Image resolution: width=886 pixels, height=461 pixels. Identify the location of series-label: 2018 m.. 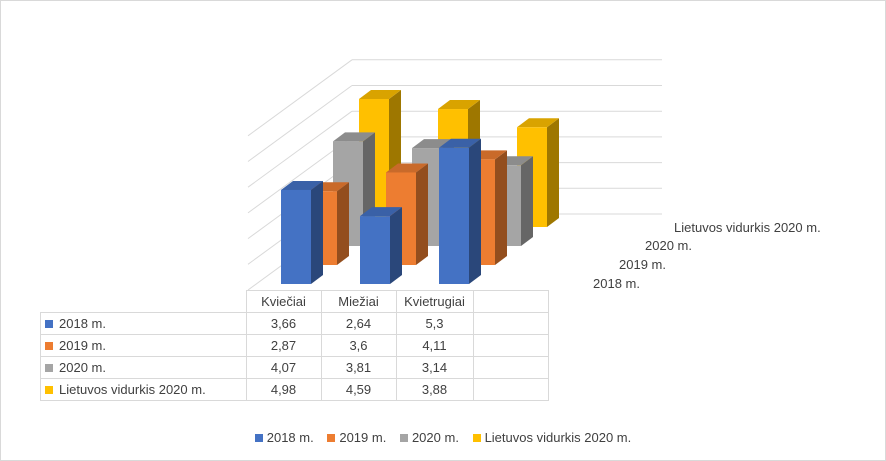
(143, 323).